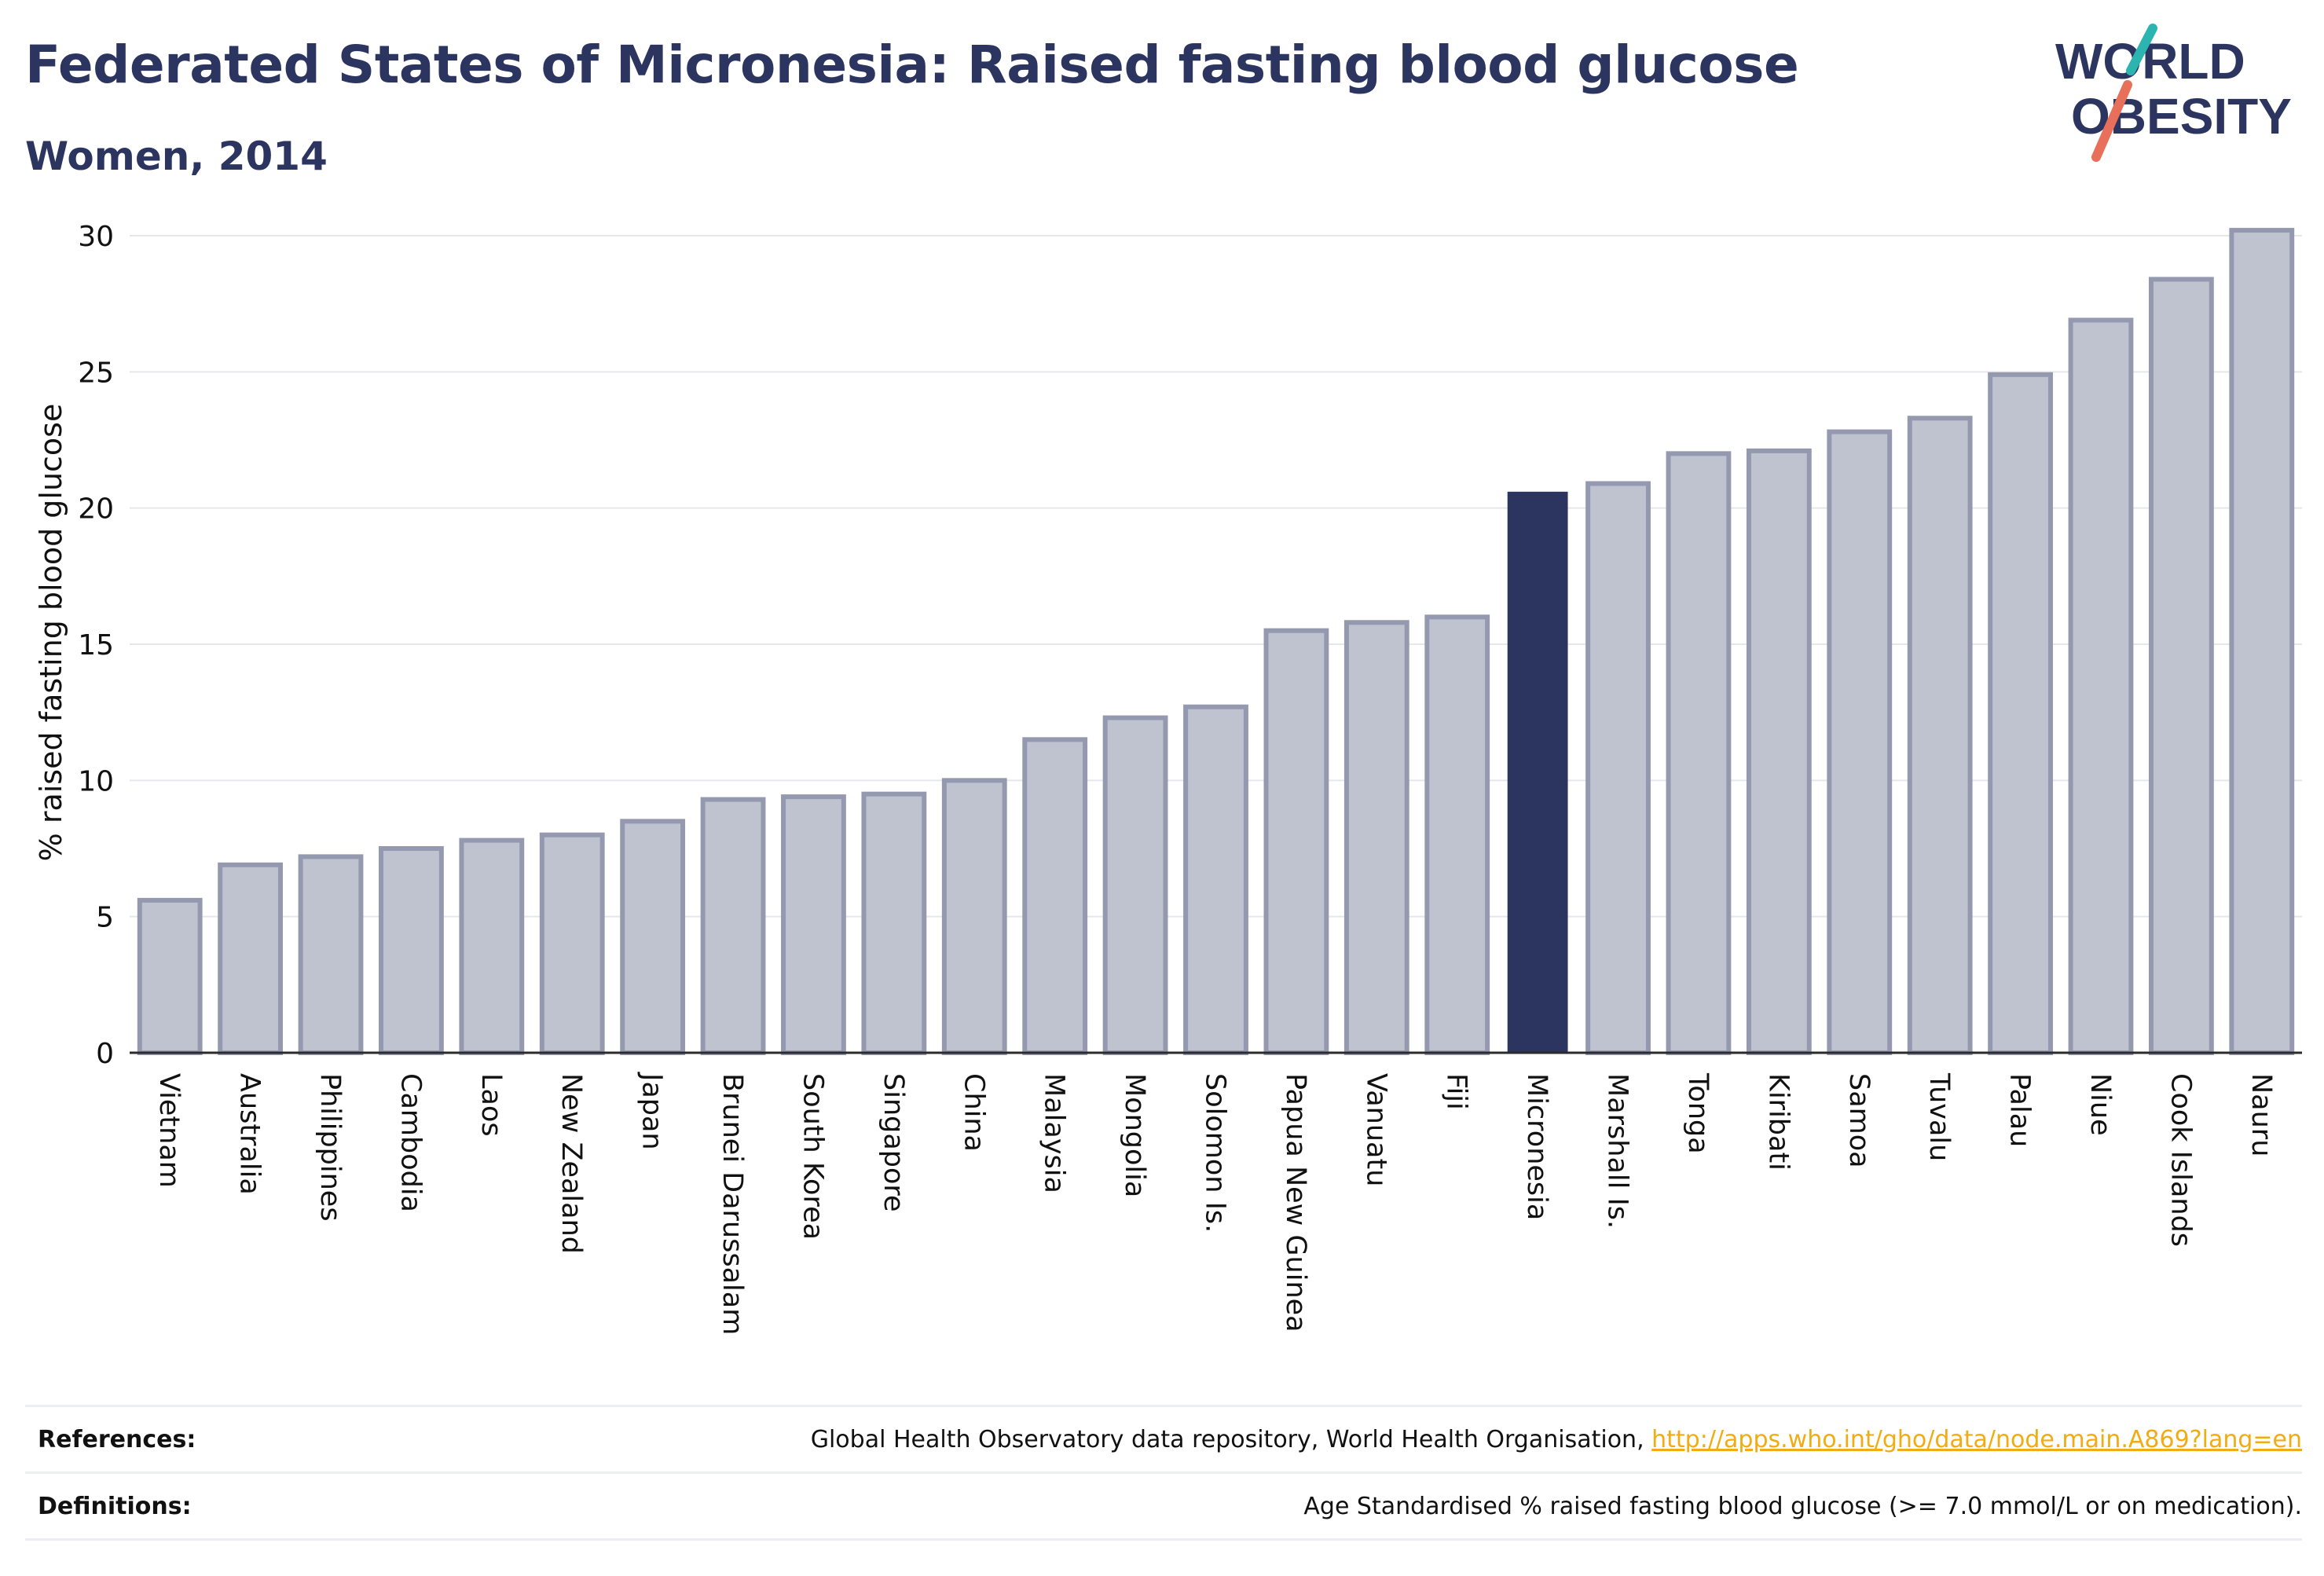 The width and height of the screenshot is (2324, 1576). What do you see at coordinates (572, 943) in the screenshot?
I see `bar-new-zealand` at bounding box center [572, 943].